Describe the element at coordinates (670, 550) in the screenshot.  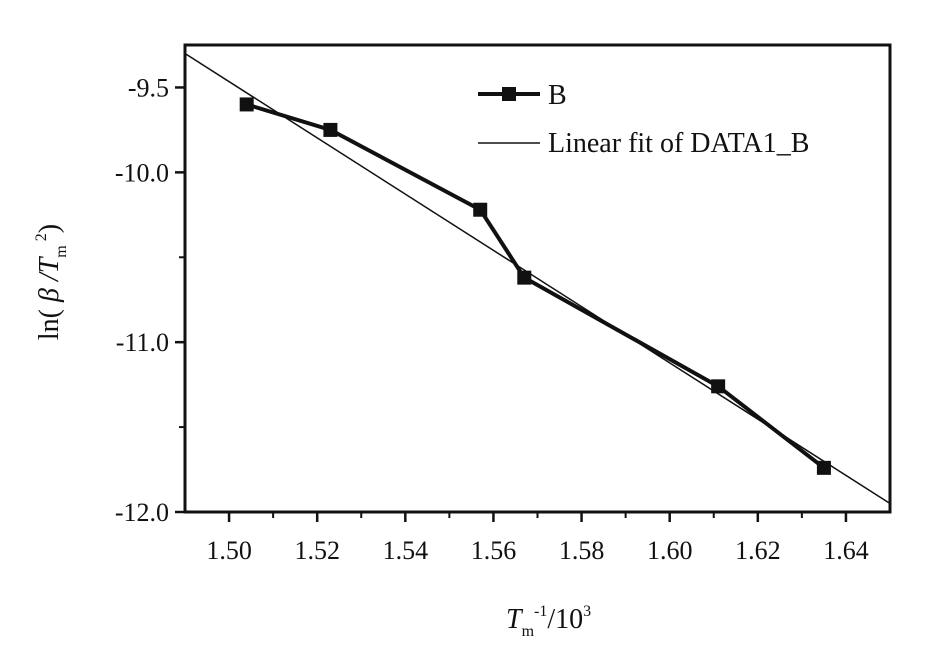
I see `x-tick-label: 1.60` at that location.